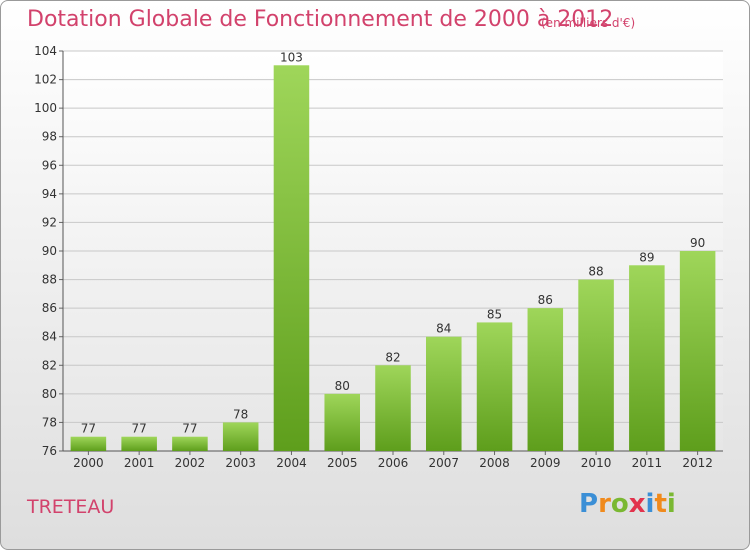 The image size is (750, 550). What do you see at coordinates (49, 165) in the screenshot?
I see `y-tick-label: 96` at bounding box center [49, 165].